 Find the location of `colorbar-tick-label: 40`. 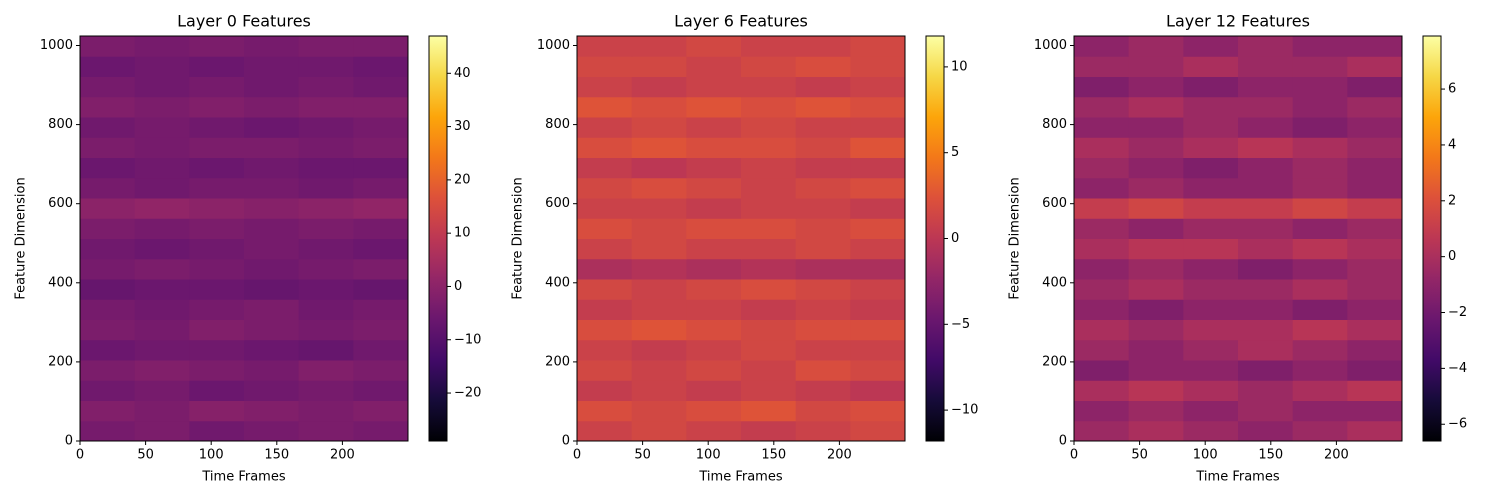

colorbar-tick-label: 40 is located at coordinates (462, 73).